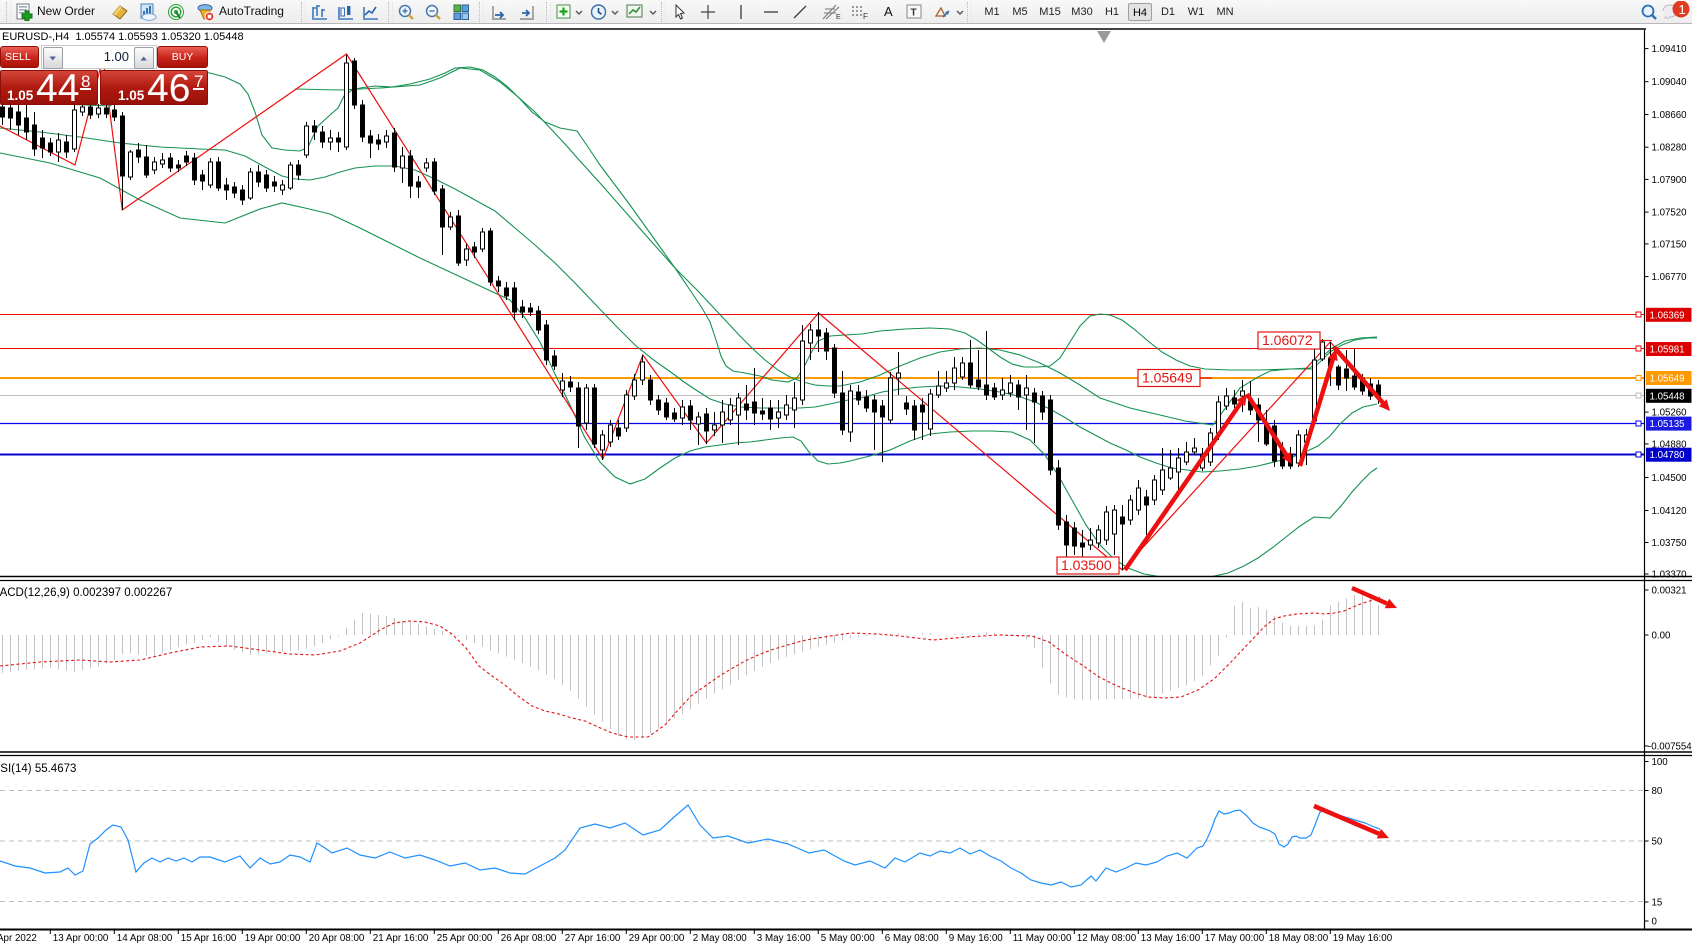 This screenshot has height=945, width=1692. What do you see at coordinates (1660, 762) in the screenshot?
I see `svg-text: 100` at bounding box center [1660, 762].